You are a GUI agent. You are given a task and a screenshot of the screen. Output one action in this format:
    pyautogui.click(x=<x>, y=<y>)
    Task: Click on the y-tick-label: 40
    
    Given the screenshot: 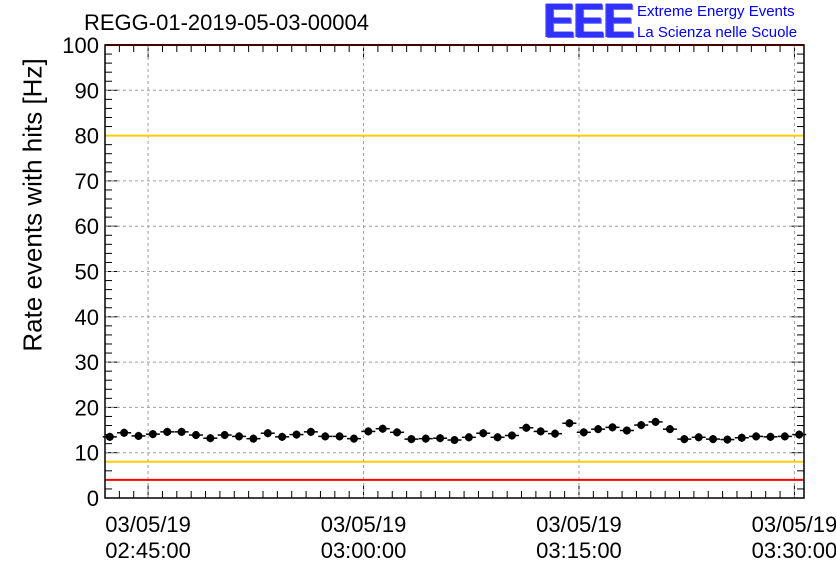 What is the action you would take?
    pyautogui.click(x=87, y=317)
    